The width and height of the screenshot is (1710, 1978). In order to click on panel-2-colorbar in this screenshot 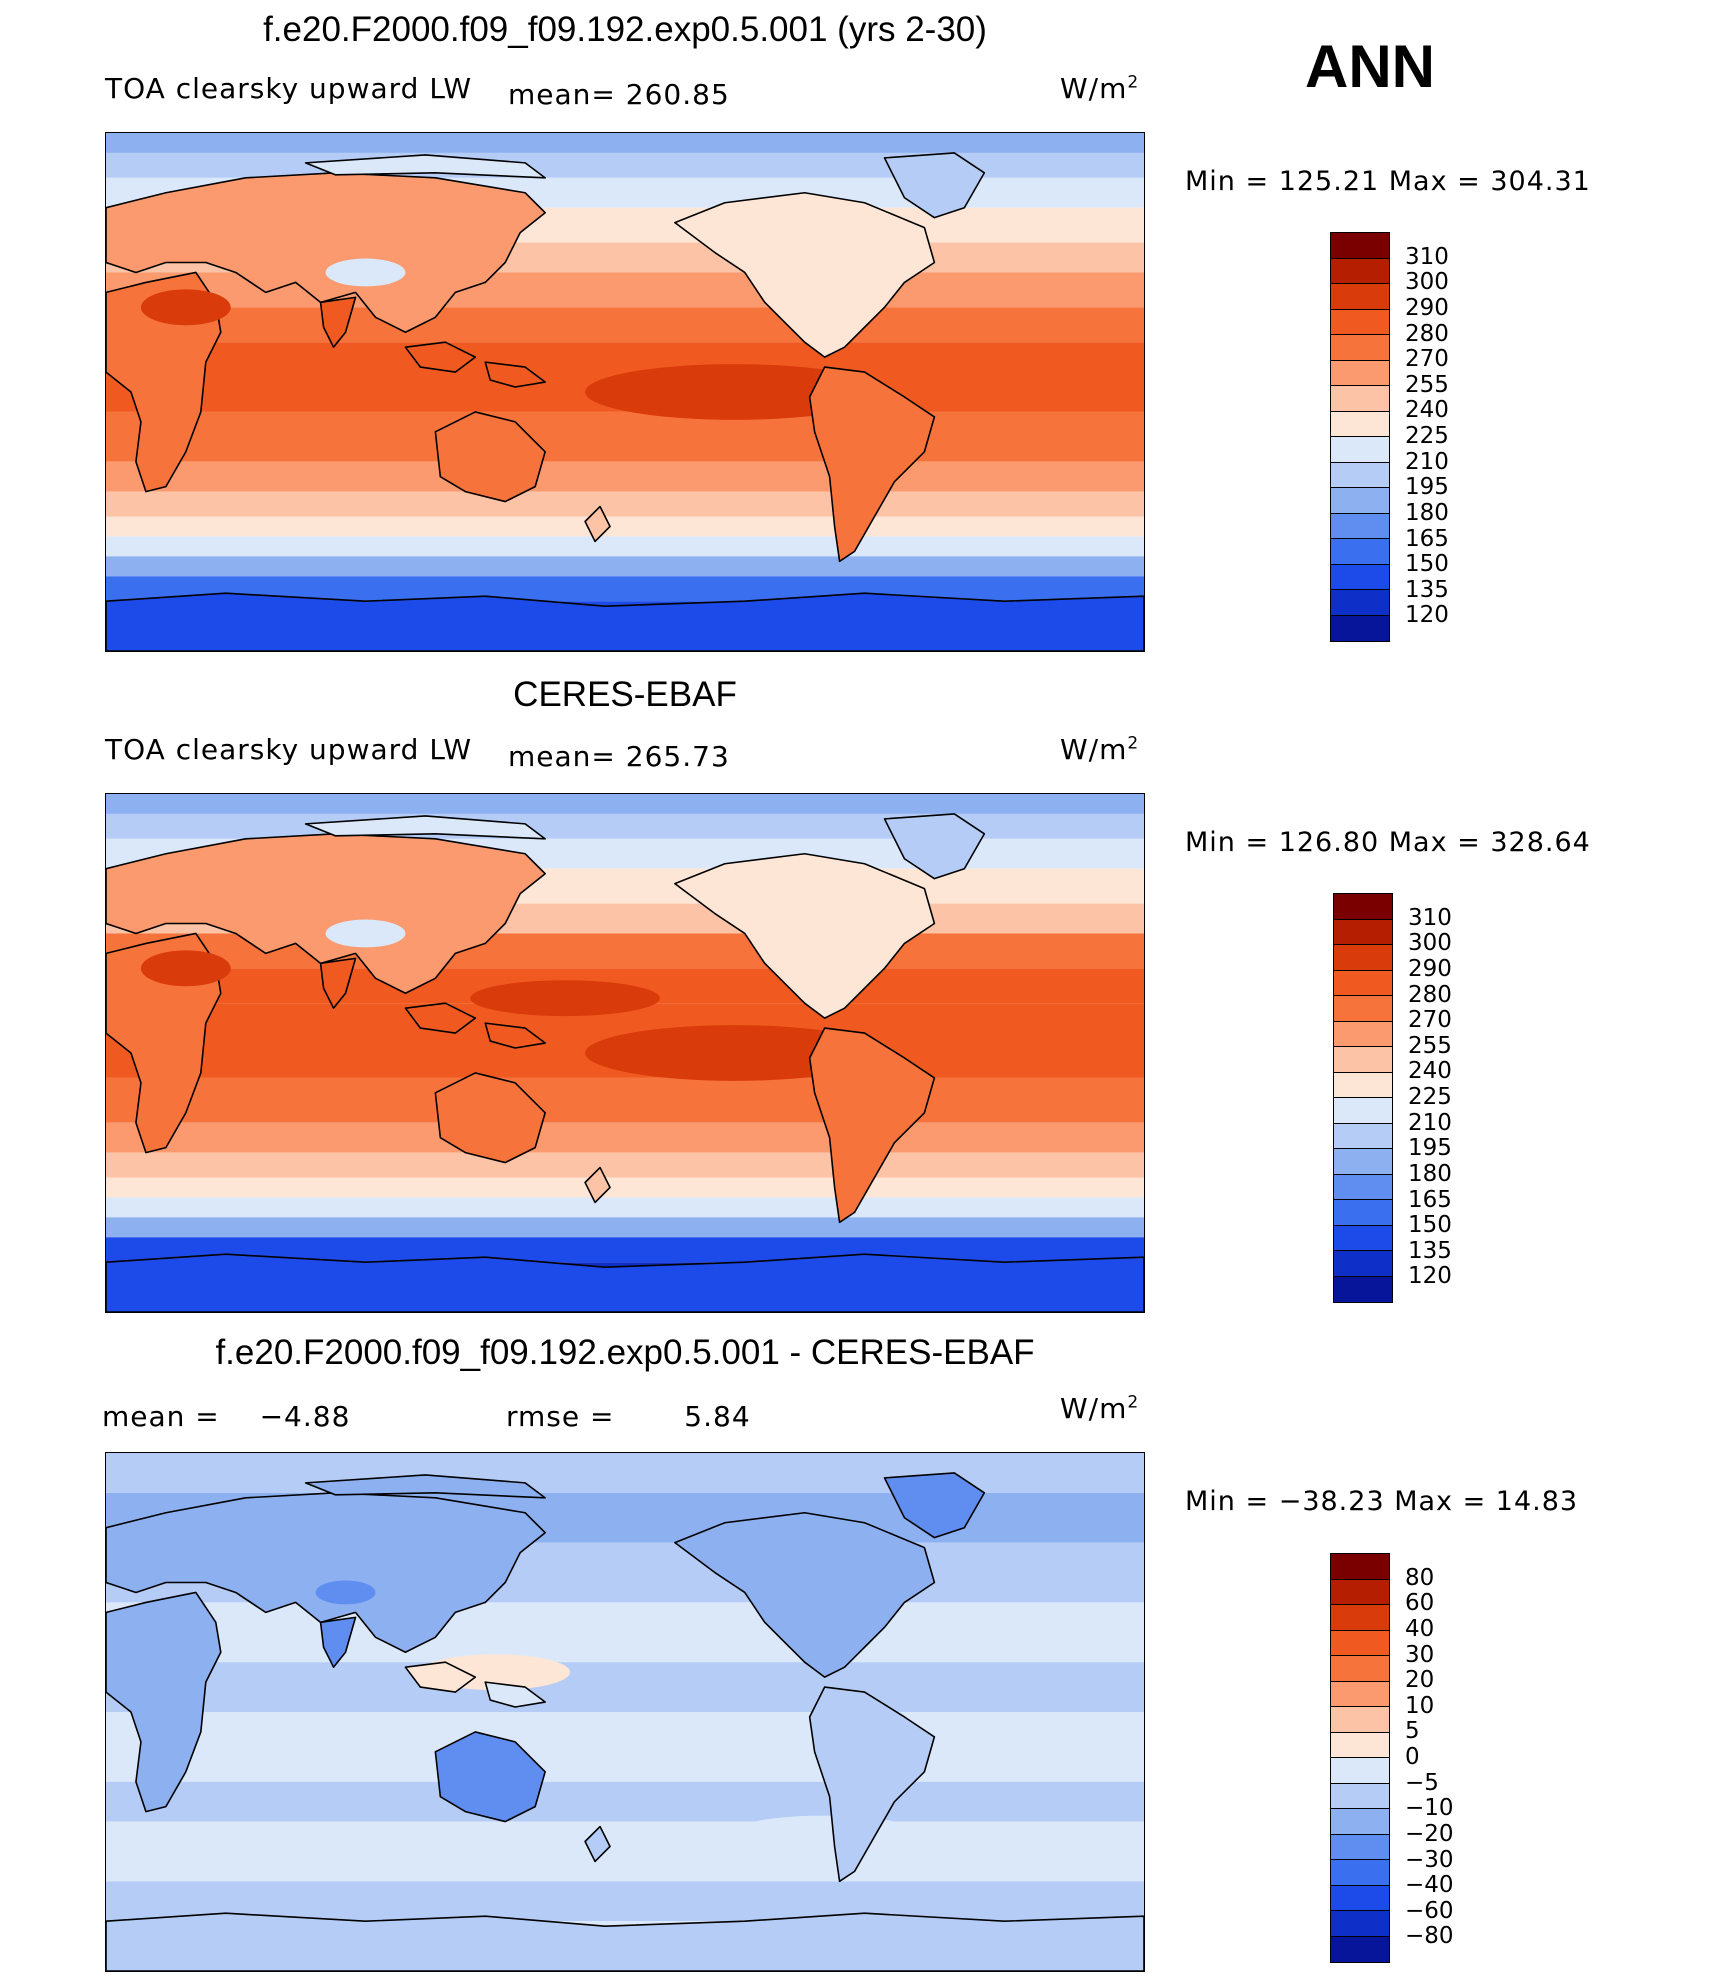, I will do `click(1363, 1098)`.